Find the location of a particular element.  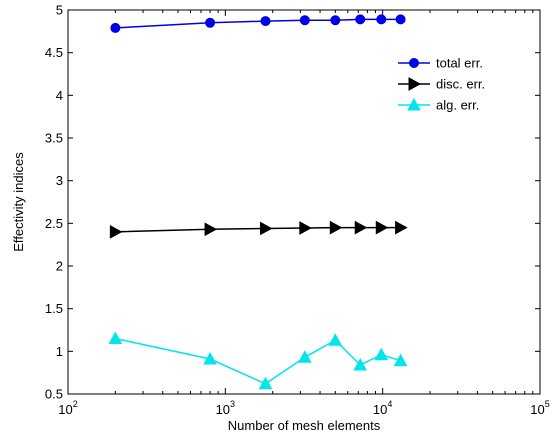

y-tick-label: 5 is located at coordinates (59, 10).